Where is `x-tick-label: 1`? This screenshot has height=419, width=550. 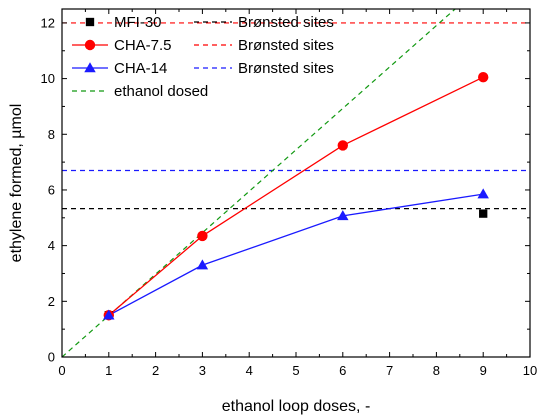 x-tick-label: 1 is located at coordinates (108, 370).